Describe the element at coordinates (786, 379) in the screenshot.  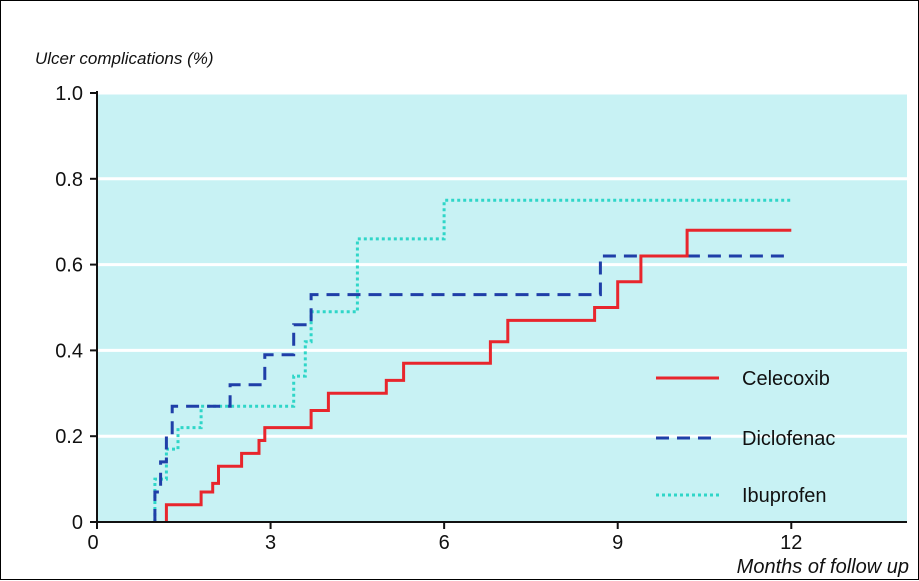
I see `legend-label-celecoxib: Celecoxib` at that location.